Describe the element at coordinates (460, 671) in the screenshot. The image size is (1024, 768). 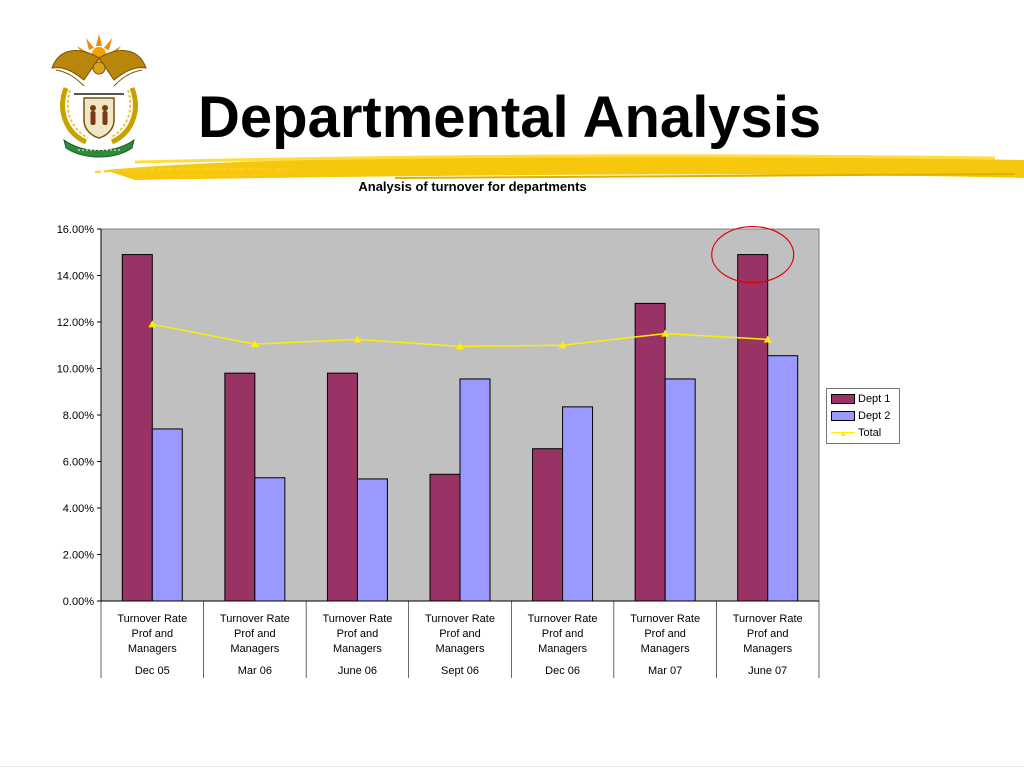
I see `period-label: Sept 06` at that location.